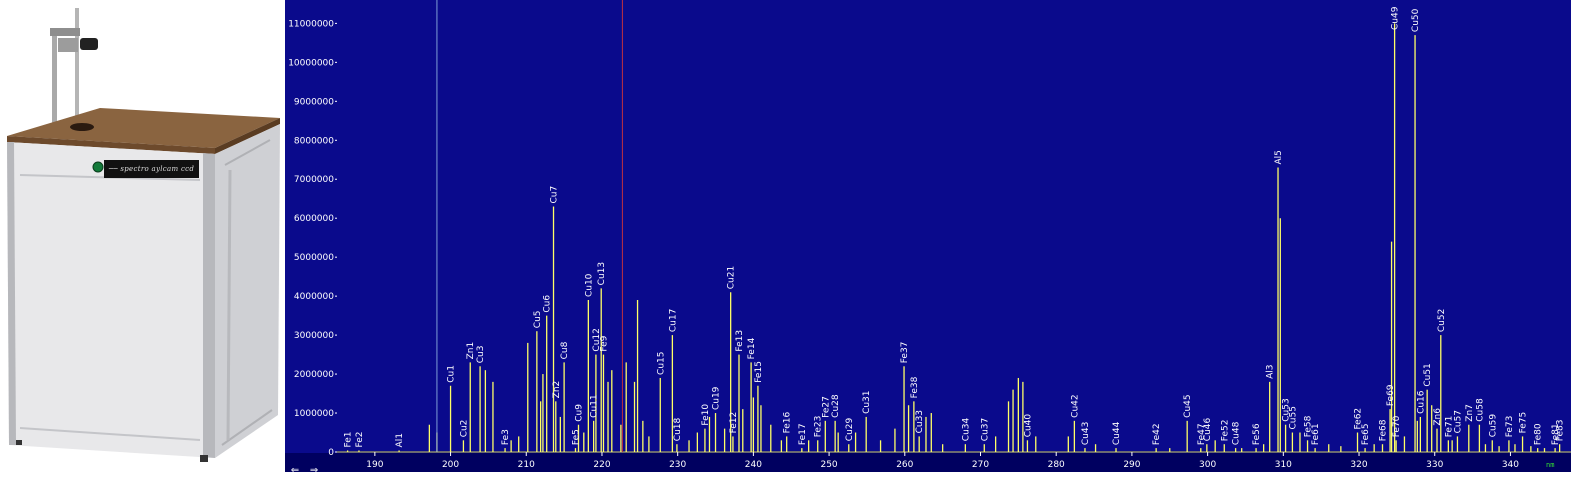 The width and height of the screenshot is (1571, 477). What do you see at coordinates (597, 339) in the screenshot?
I see `peak-label: Cu12` at bounding box center [597, 339].